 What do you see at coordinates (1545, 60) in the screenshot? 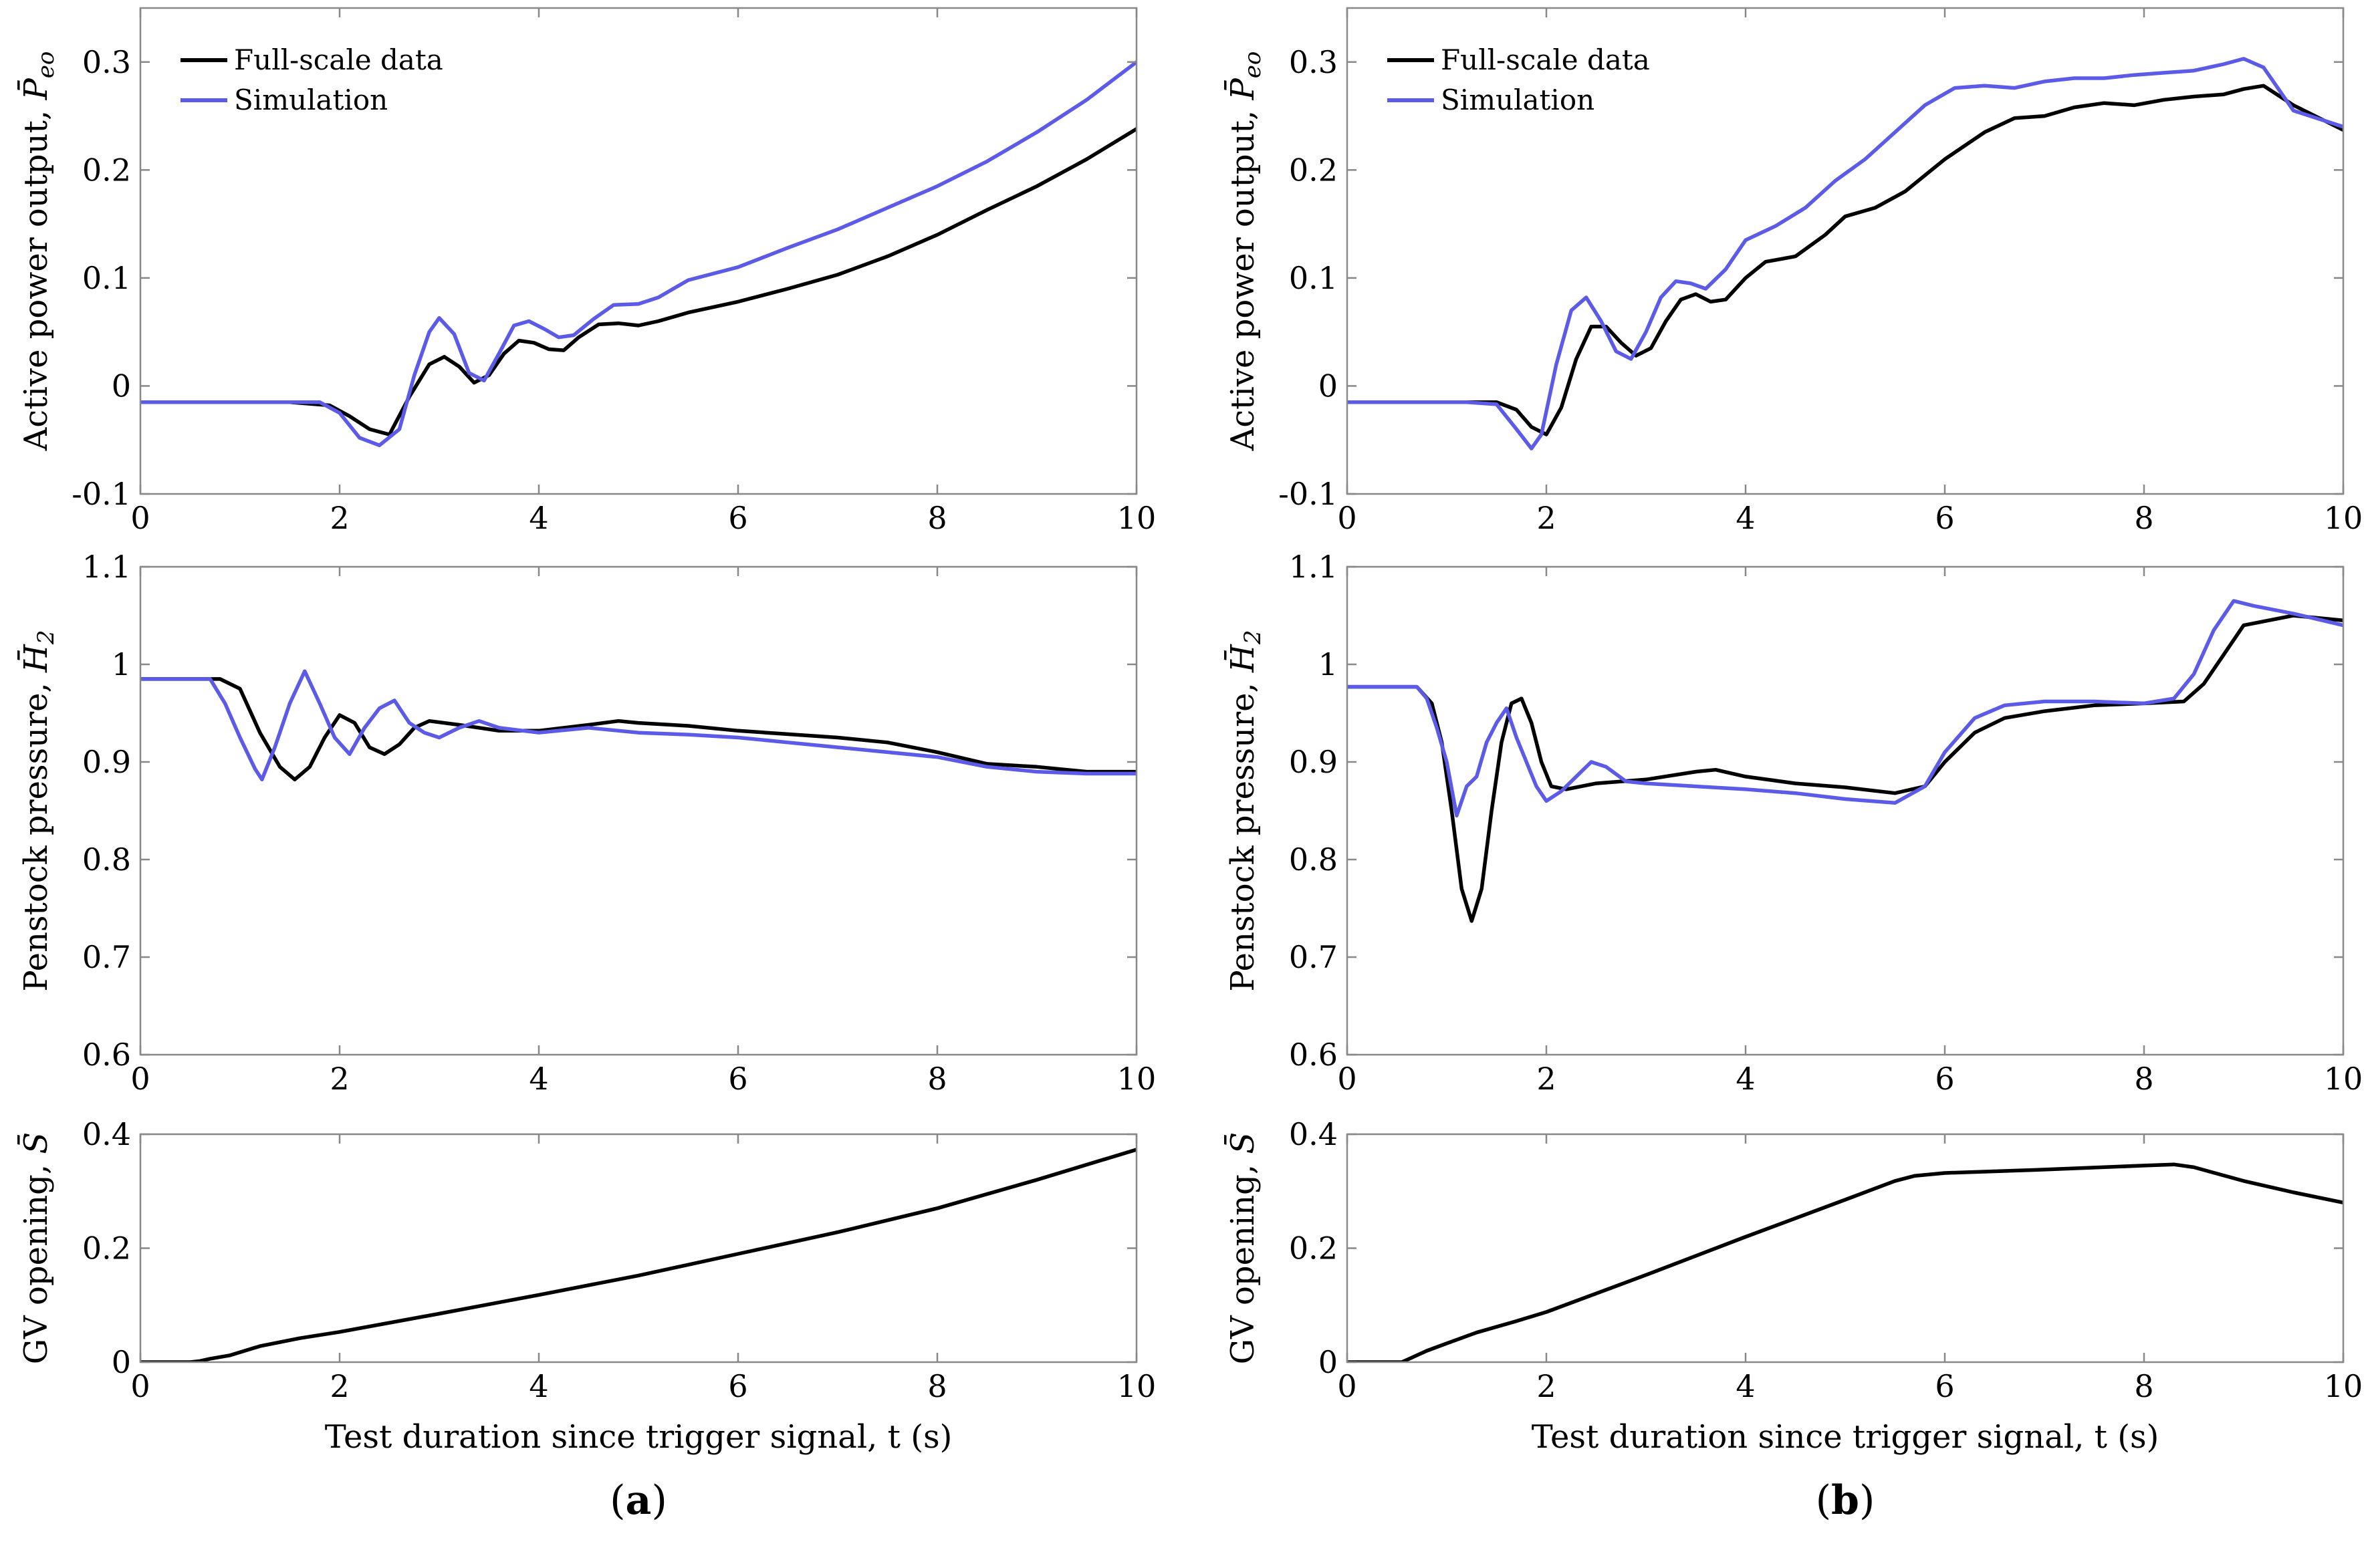
I see `panel-b-row1-legend-label-full-scale-data: Full-scale data` at bounding box center [1545, 60].